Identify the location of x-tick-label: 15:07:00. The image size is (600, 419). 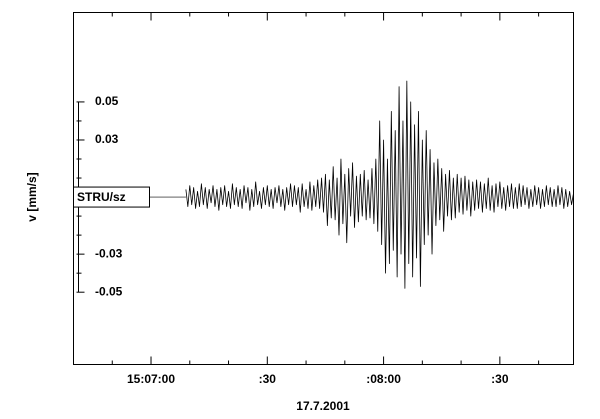
(151, 379).